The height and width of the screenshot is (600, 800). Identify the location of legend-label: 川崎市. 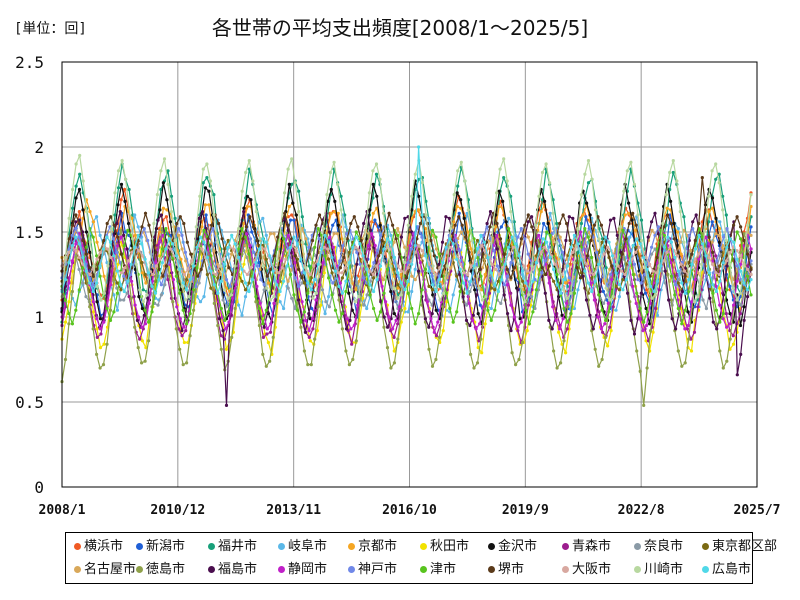
(664, 569).